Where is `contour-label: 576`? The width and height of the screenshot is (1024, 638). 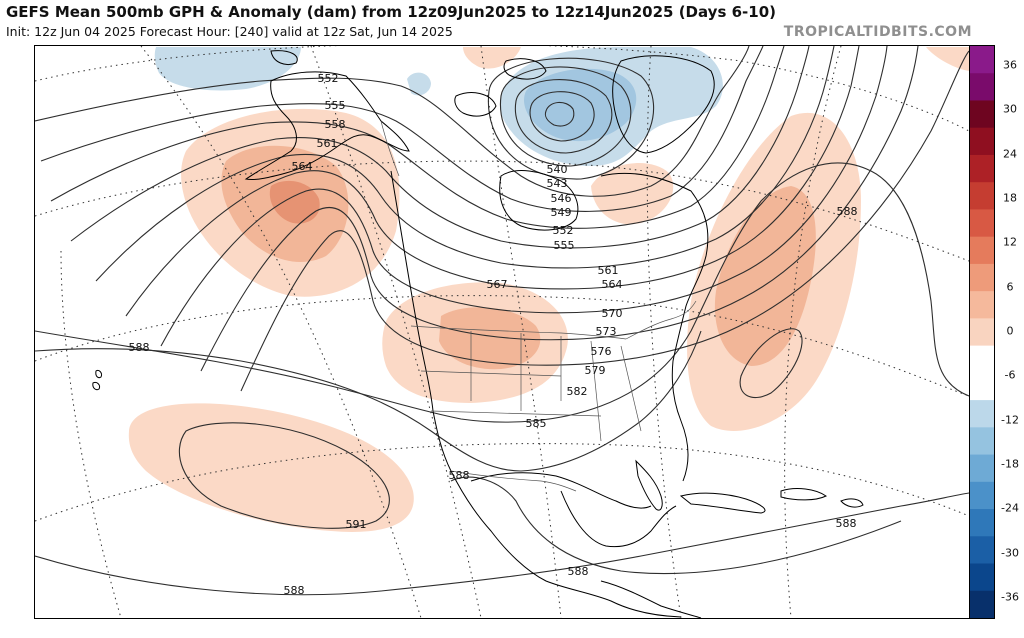 contour-label: 576 is located at coordinates (601, 351).